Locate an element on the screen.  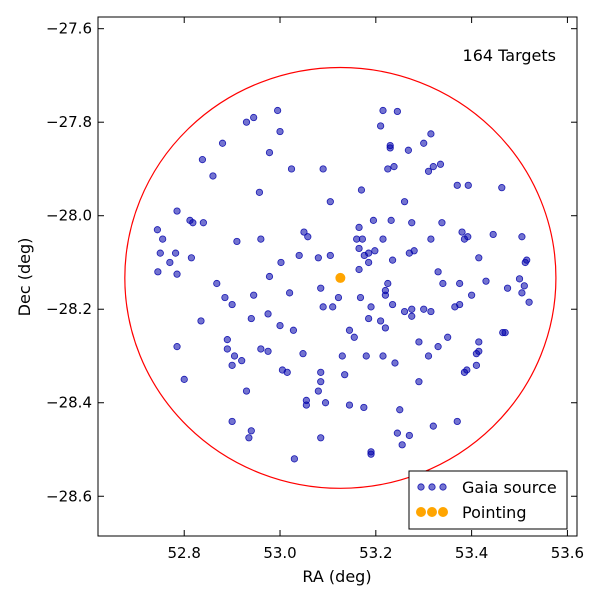
legend: Gaia source Pointing is located at coordinates (488, 500).